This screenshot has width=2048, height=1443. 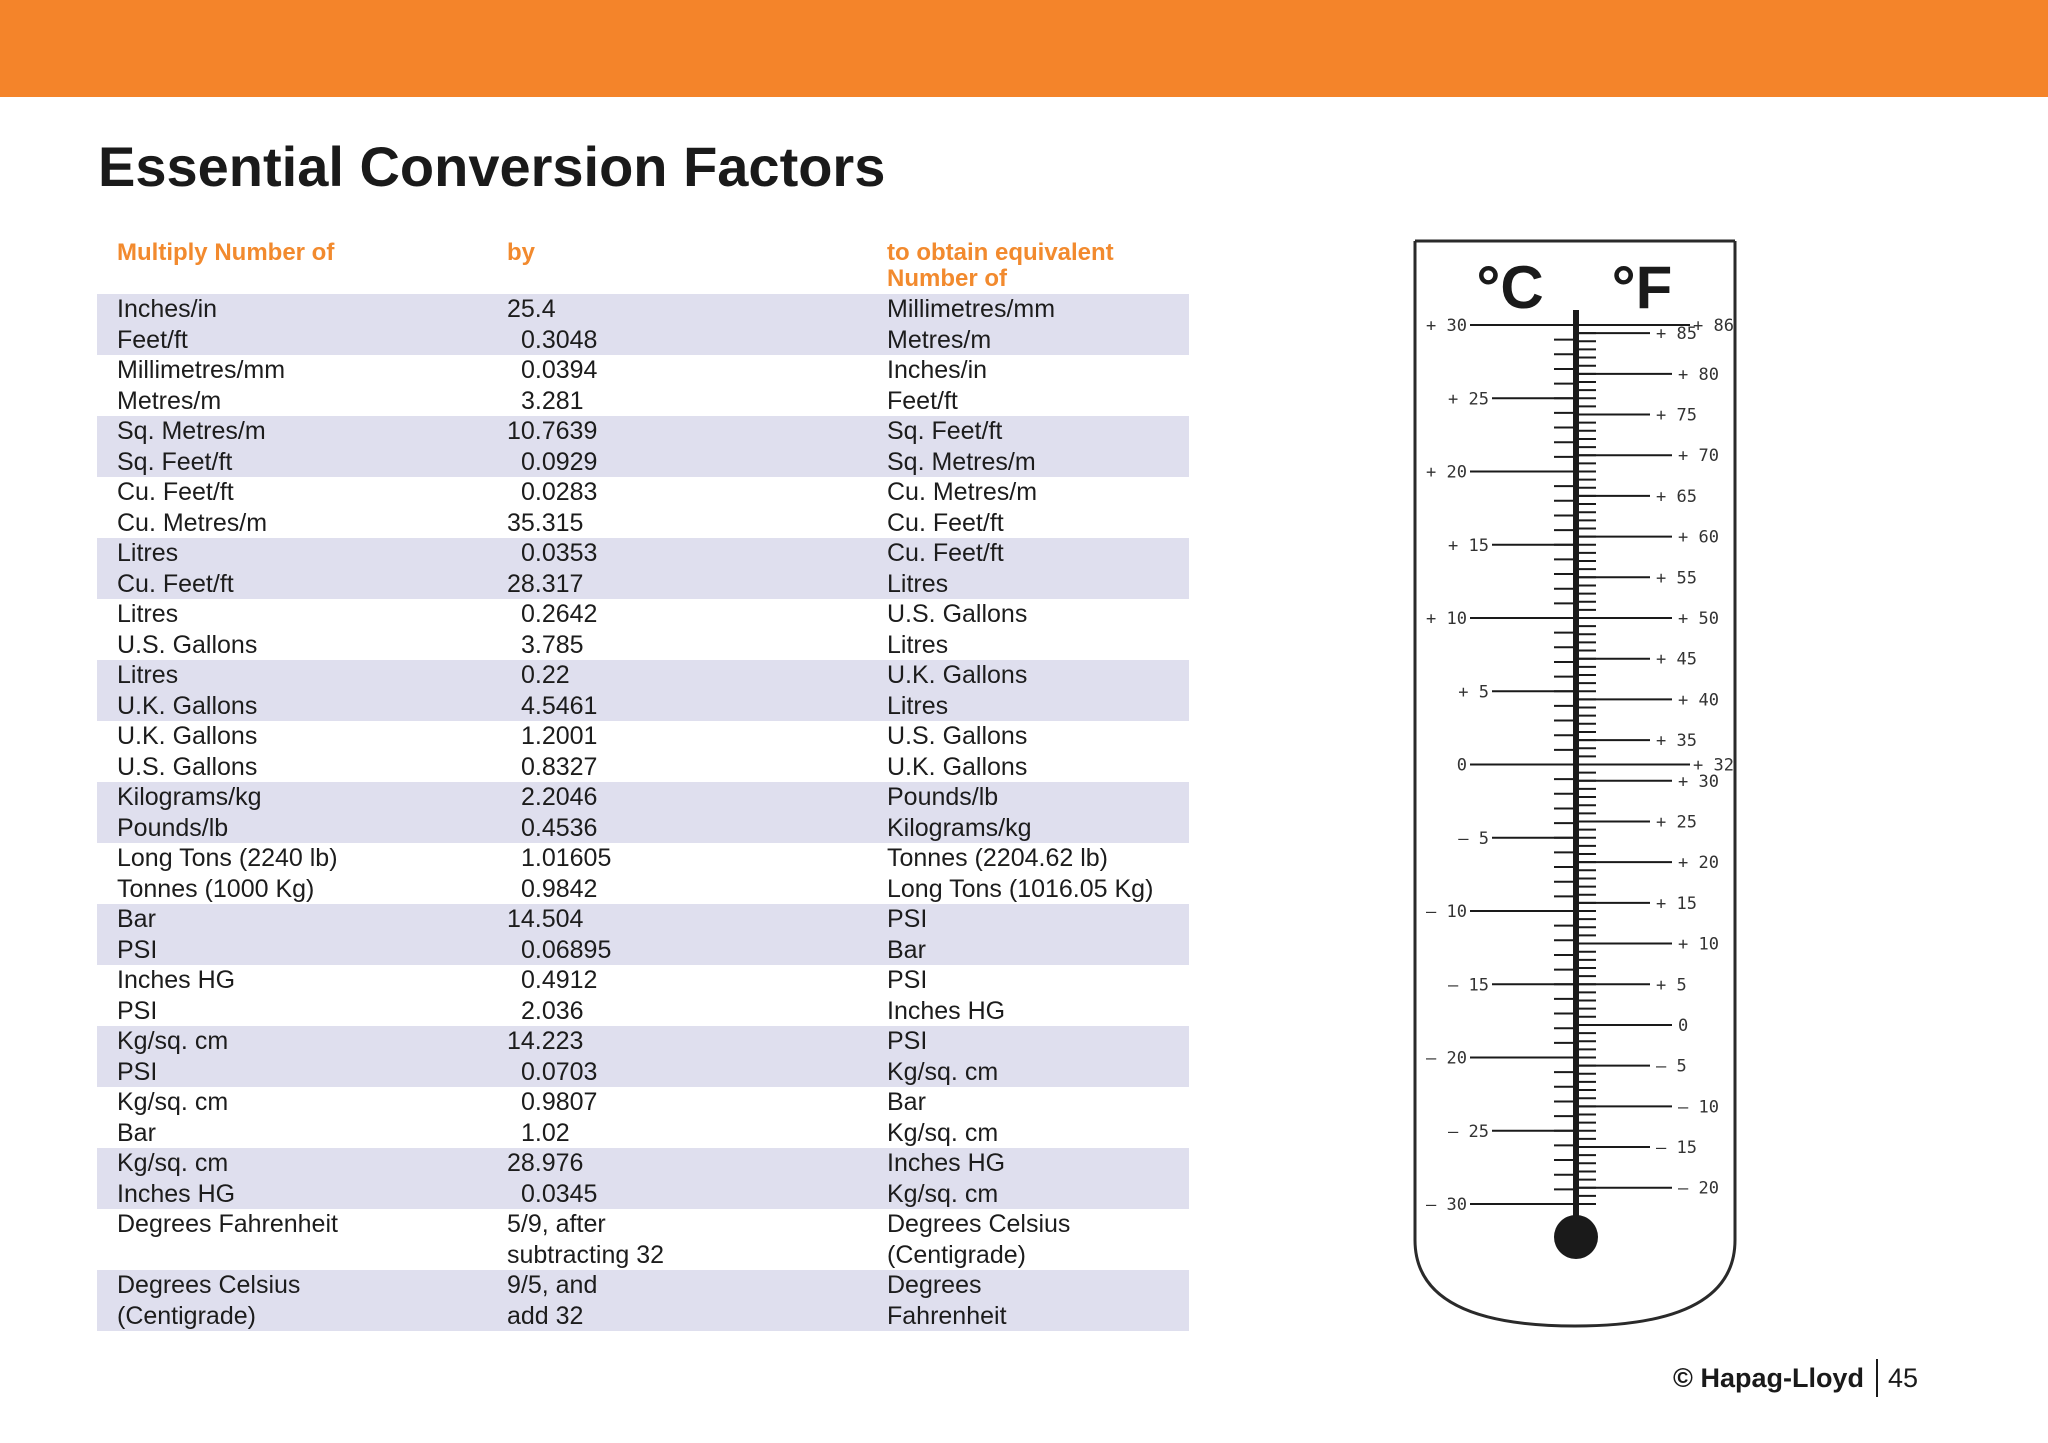 What do you see at coordinates (552, 1285) in the screenshot?
I see `cell-factor: 9/5, and` at bounding box center [552, 1285].